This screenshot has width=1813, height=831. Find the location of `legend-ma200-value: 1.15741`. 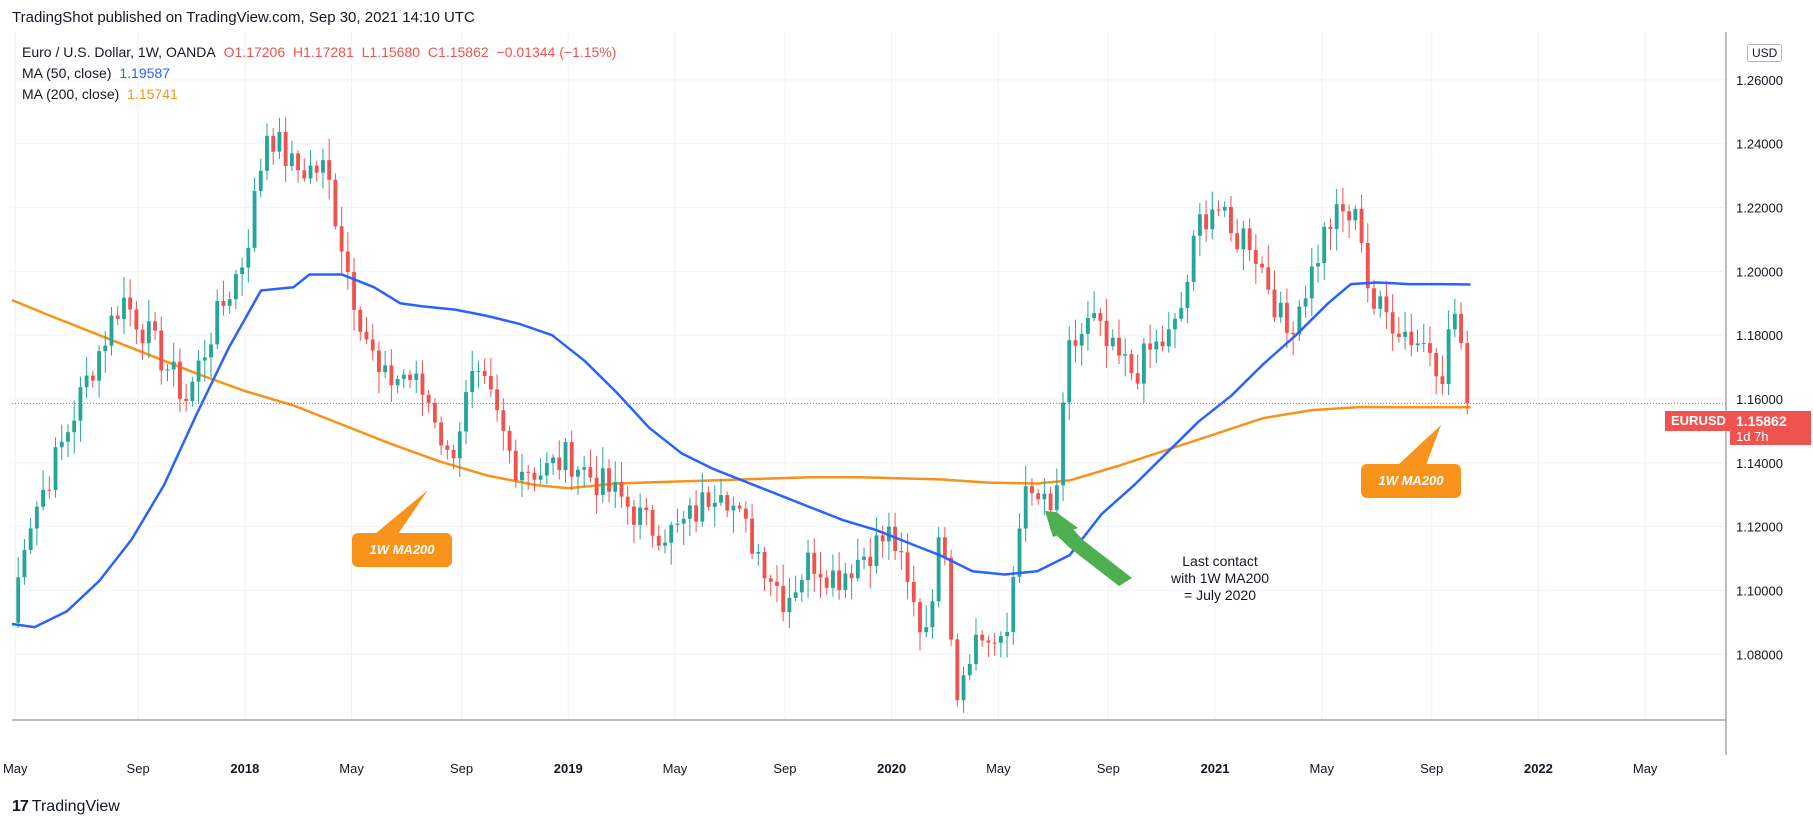

legend-ma200-value: 1.15741 is located at coordinates (152, 94).